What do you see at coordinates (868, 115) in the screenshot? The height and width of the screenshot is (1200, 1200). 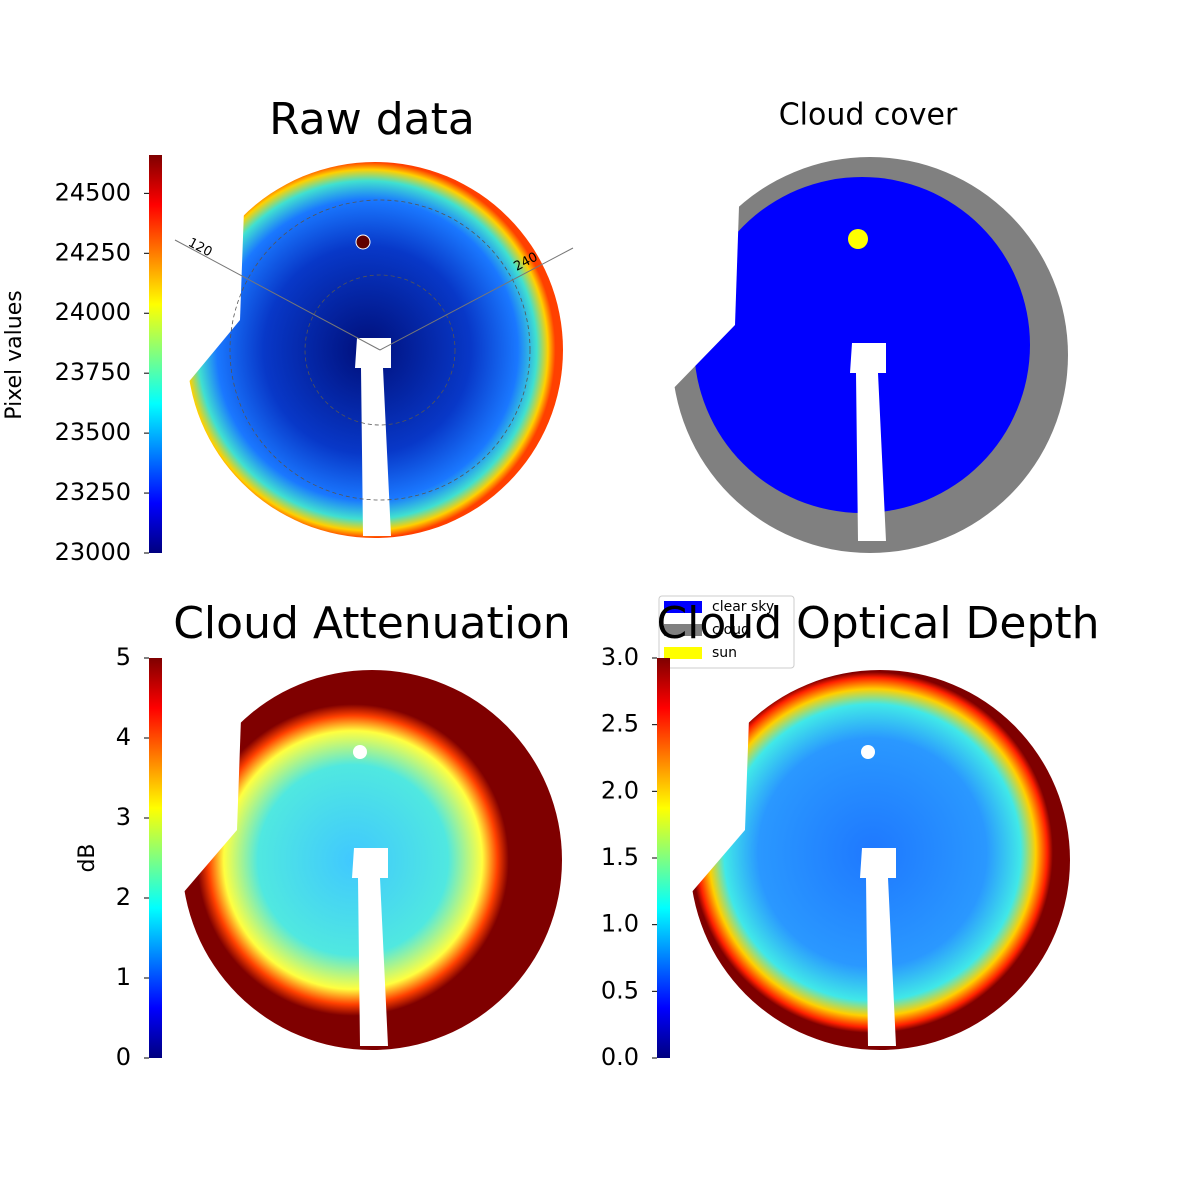 I see `panel-title: Cloud cover` at bounding box center [868, 115].